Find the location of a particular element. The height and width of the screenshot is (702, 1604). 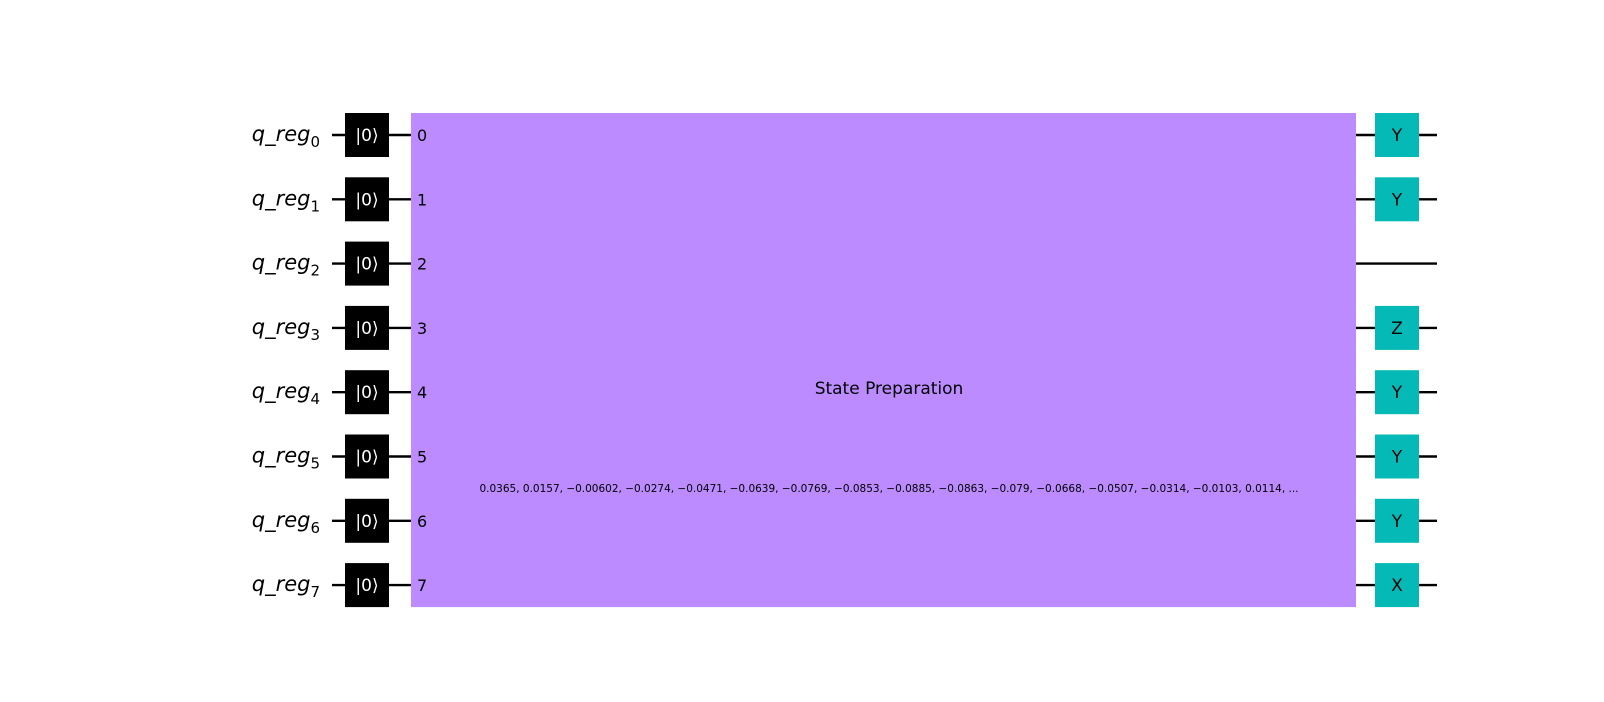

state-prep-pin-4: 4 is located at coordinates (422, 392).